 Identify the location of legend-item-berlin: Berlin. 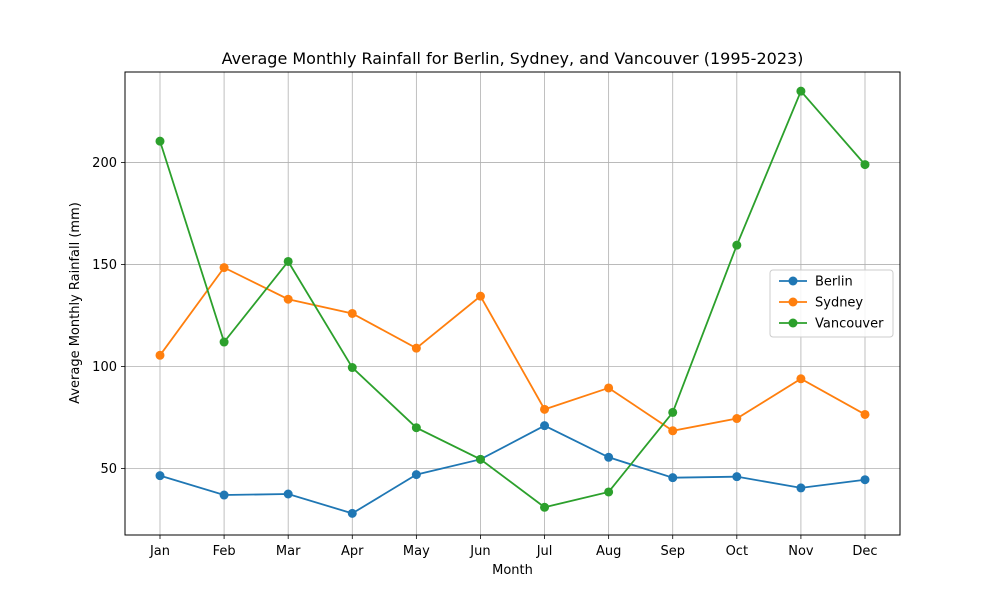
(816, 282).